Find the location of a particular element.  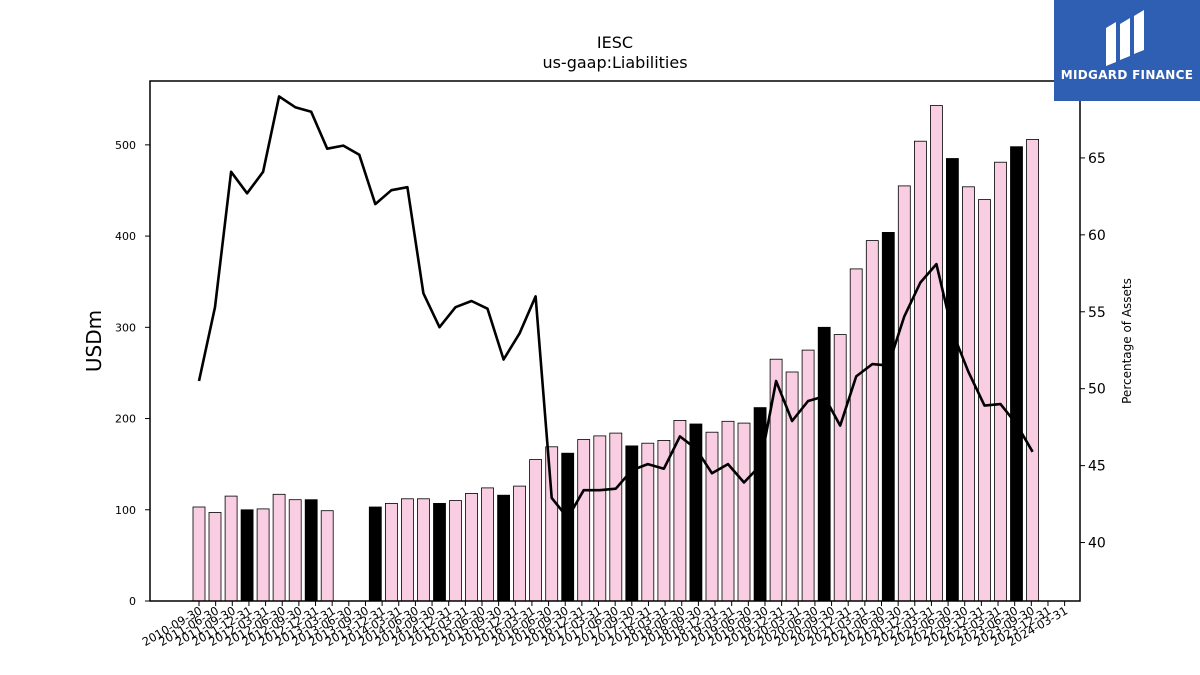

y-tick-label: 400 is located at coordinates (125, 236).